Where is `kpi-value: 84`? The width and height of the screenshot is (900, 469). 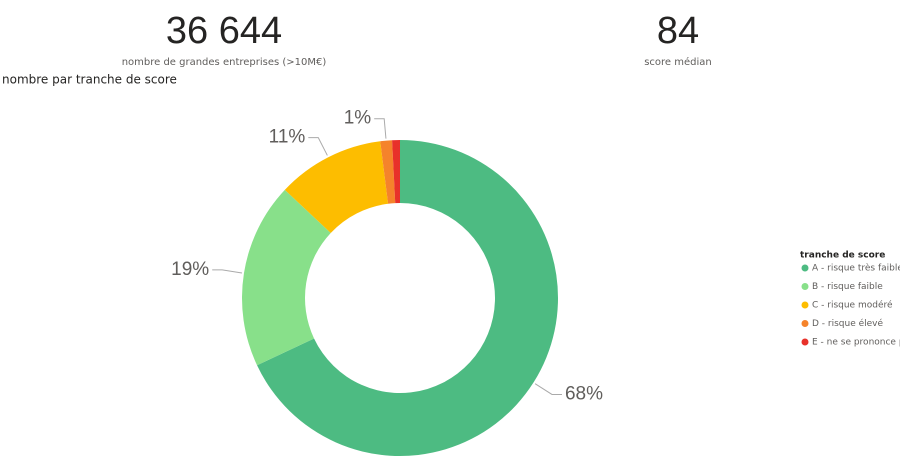 kpi-value: 84 is located at coordinates (678, 31).